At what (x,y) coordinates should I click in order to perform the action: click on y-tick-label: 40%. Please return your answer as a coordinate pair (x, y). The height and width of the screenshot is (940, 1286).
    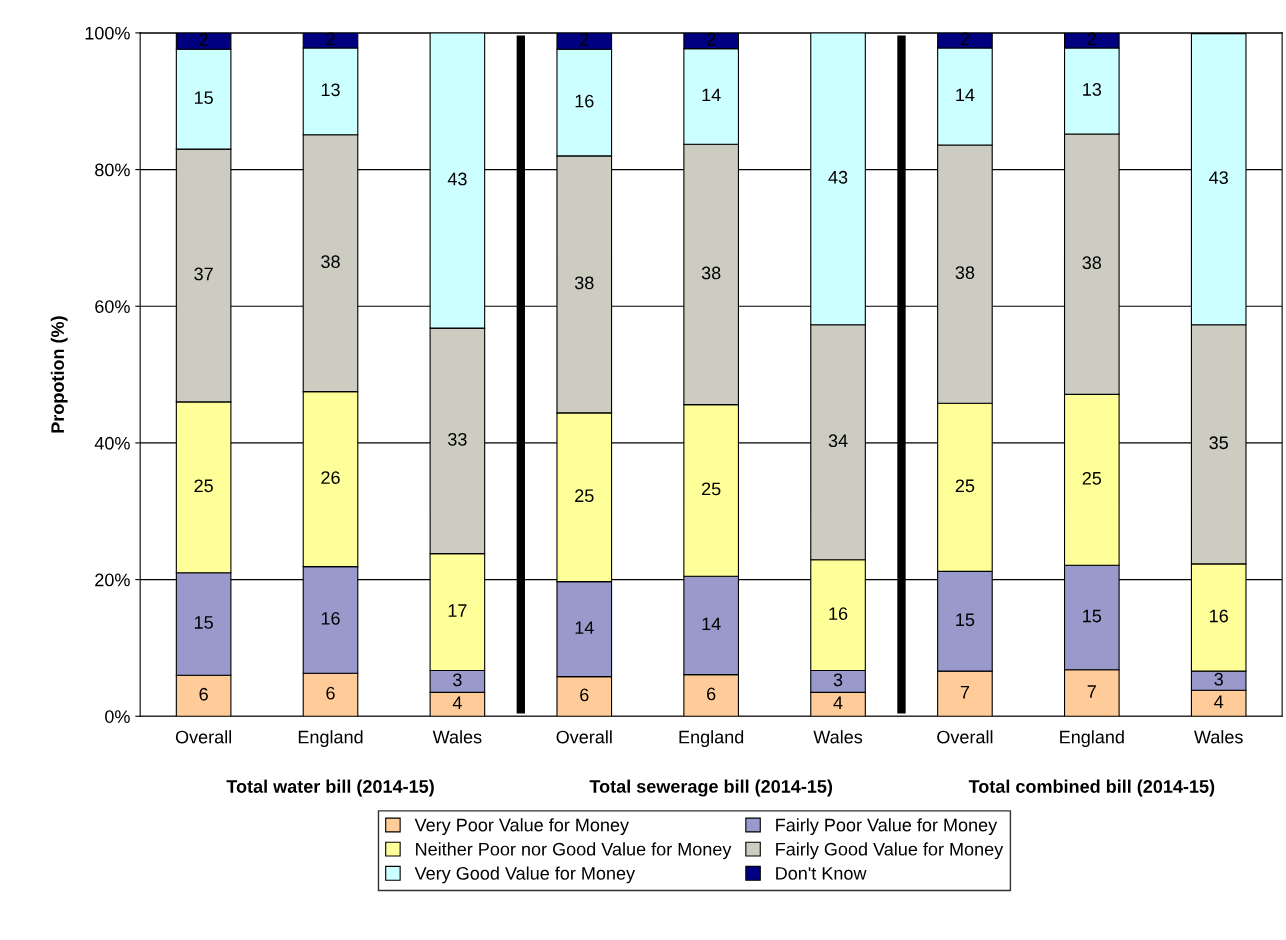
    Looking at the image, I should click on (112, 443).